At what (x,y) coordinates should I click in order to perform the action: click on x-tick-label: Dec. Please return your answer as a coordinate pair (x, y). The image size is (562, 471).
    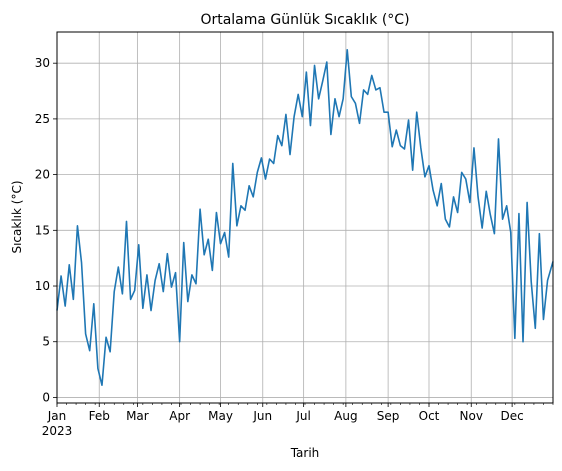
    Looking at the image, I should click on (512, 416).